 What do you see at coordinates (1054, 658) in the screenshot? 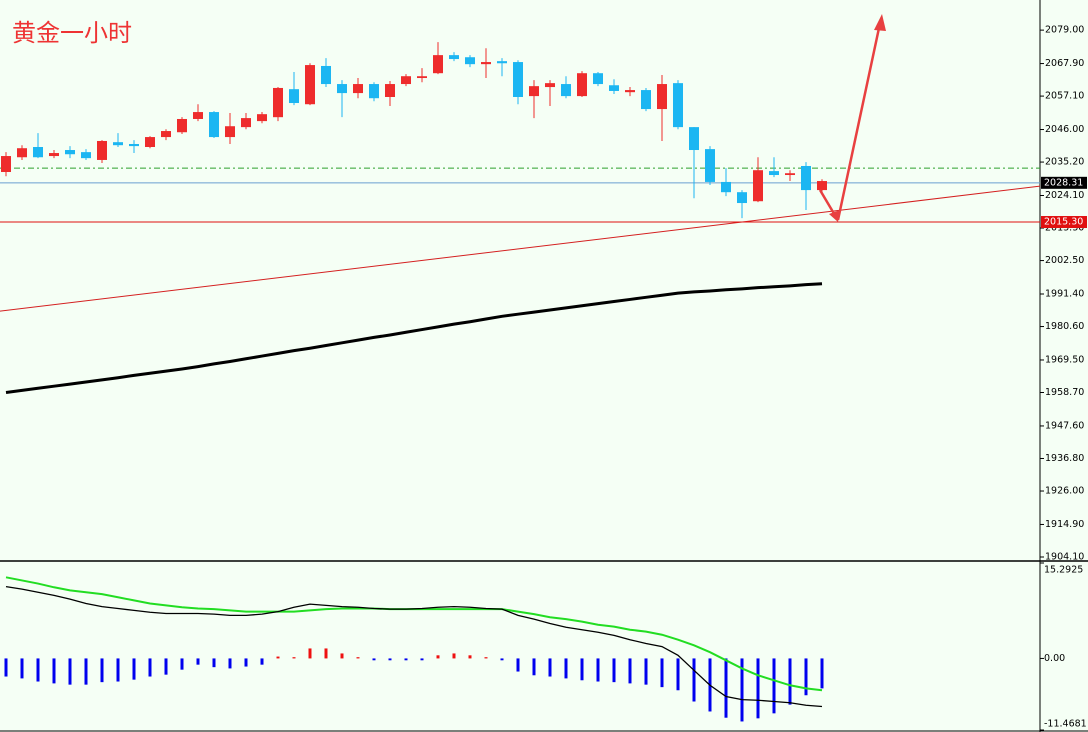
I see `y-tick-label: 0.00` at bounding box center [1054, 658].